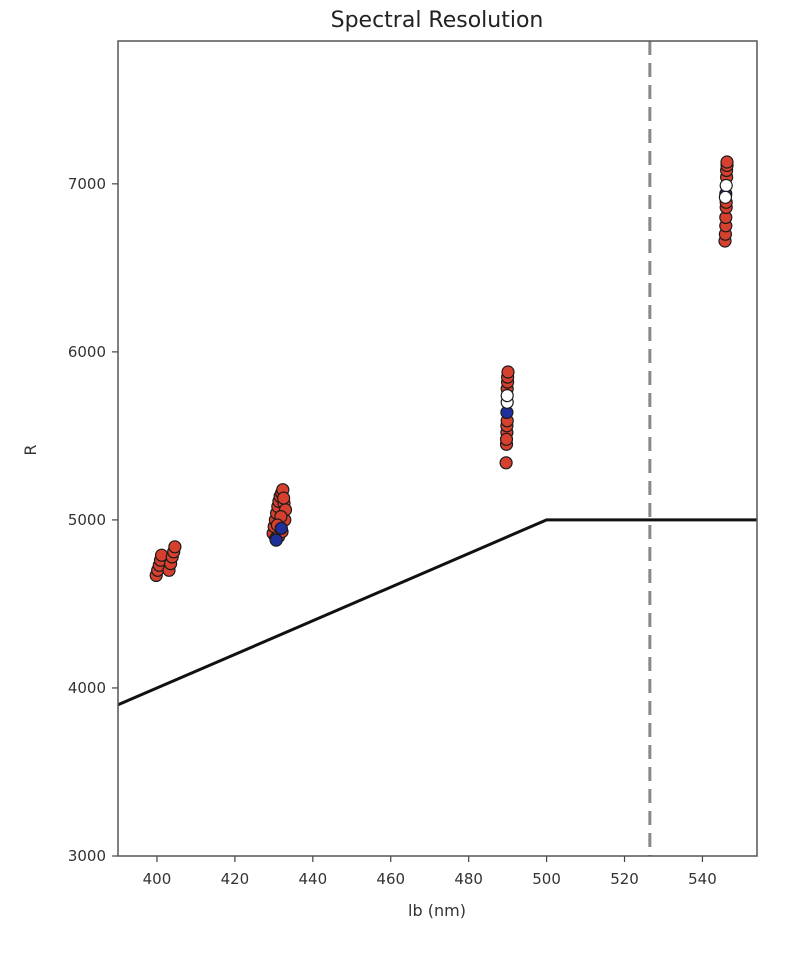 The image size is (798, 956). I want to click on x-tick-label: 440, so click(312, 879).